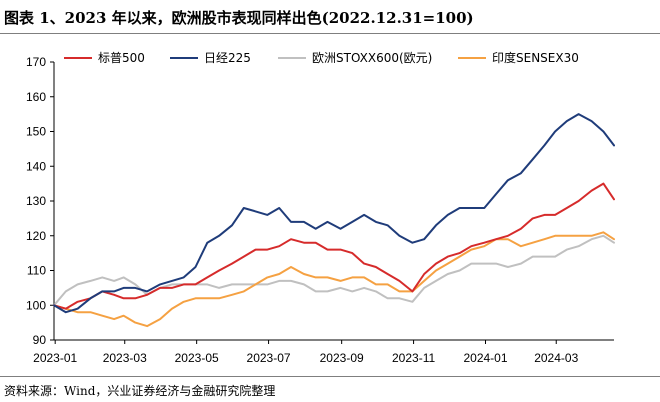  What do you see at coordinates (269, 358) in the screenshot?
I see `x-tick-label: 2023-07` at bounding box center [269, 358].